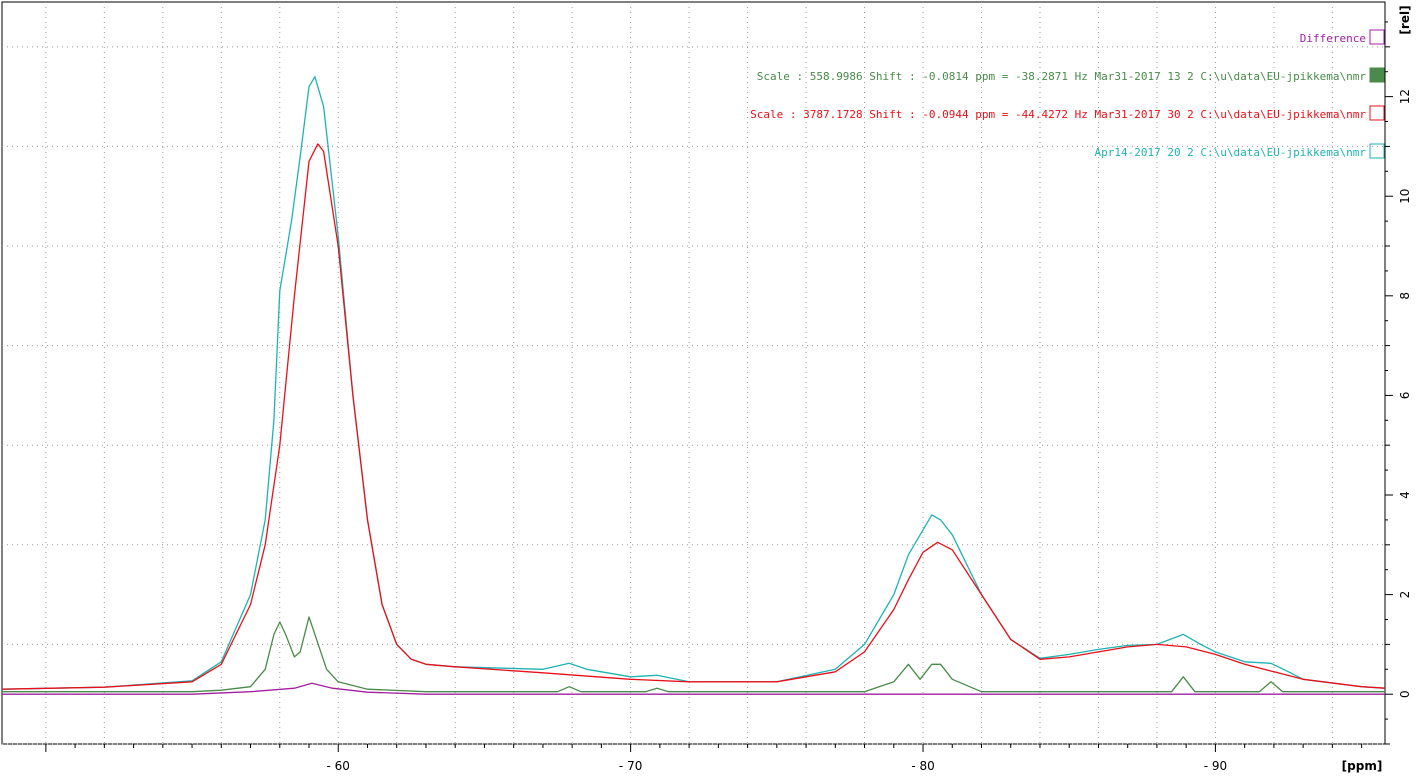 Image resolution: width=1418 pixels, height=777 pixels. Describe the element at coordinates (1405, 495) in the screenshot. I see `y-tick-label: 4` at that location.